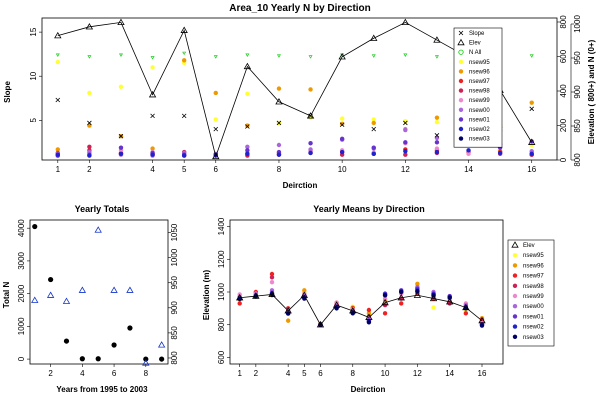 Image resolution: width=600 pixels, height=400 pixels. I want to click on y-tick-label: 0, so click(21, 358).